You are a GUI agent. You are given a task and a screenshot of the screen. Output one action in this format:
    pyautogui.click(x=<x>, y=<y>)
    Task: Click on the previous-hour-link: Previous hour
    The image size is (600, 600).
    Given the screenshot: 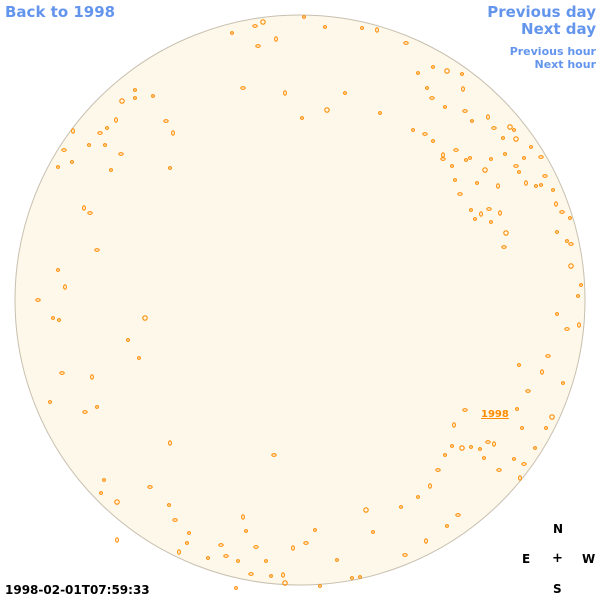 What is the action you would take?
    pyautogui.click(x=552, y=51)
    